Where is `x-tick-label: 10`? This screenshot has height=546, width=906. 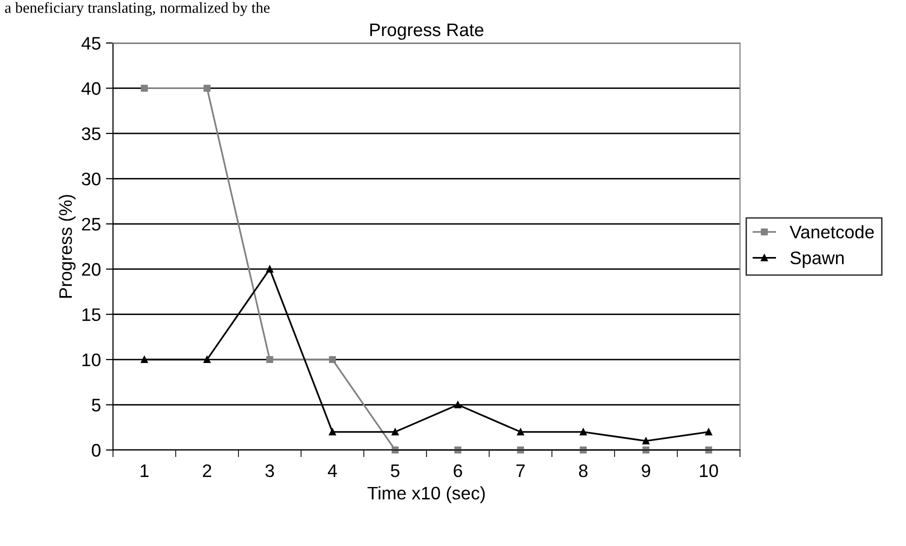 x-tick-label: 10 is located at coordinates (709, 471).